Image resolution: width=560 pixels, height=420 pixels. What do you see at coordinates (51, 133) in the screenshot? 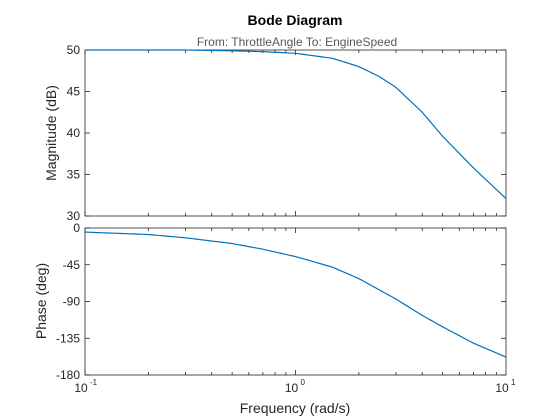
I see `magnitude-axis-label: Magnitude (dB)` at bounding box center [51, 133].